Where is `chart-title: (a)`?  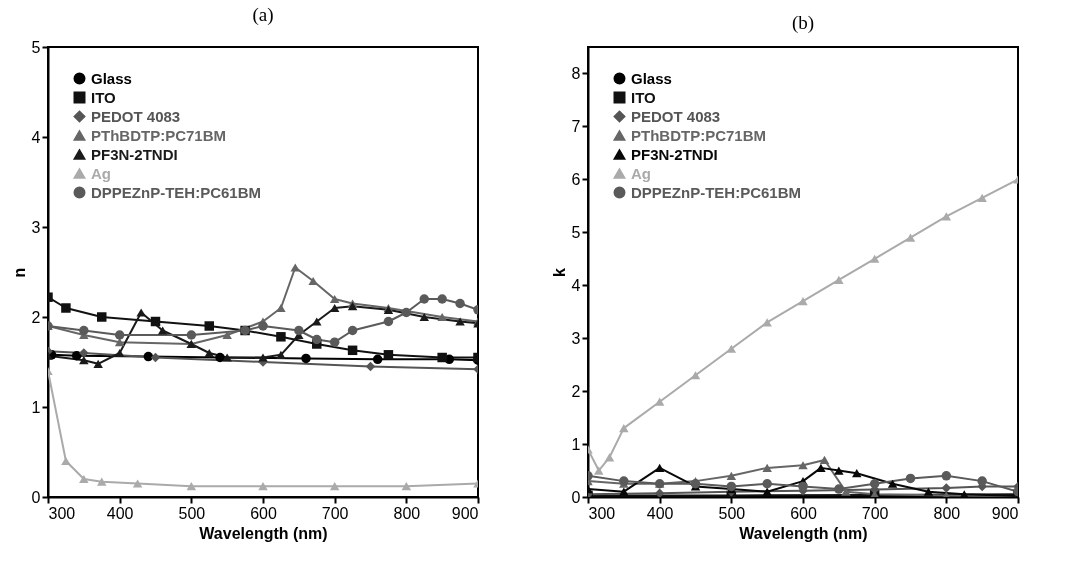
chart-title: (a) is located at coordinates (263, 15).